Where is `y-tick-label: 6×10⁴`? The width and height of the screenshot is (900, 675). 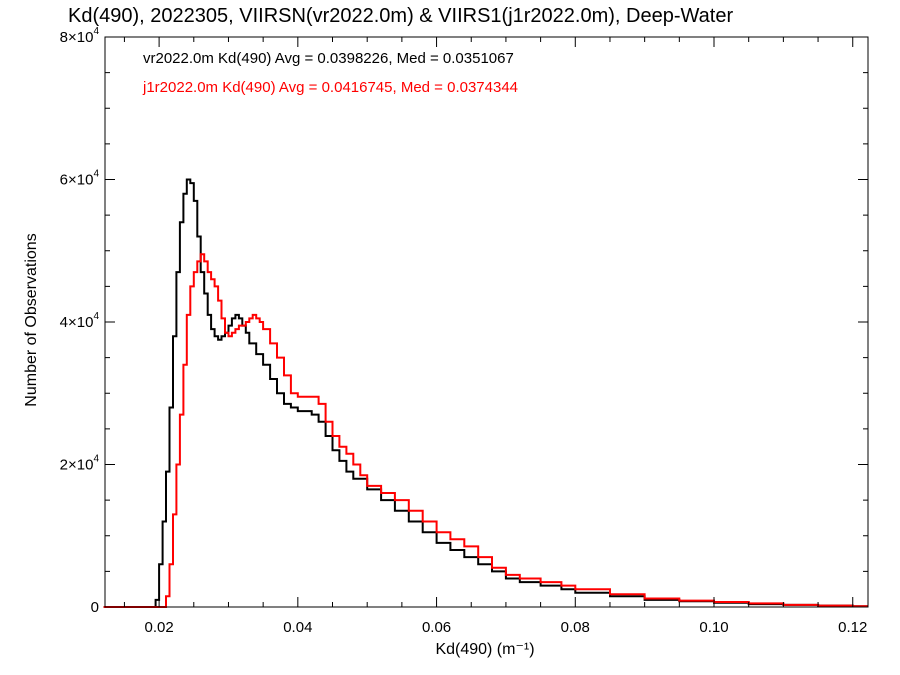
y-tick-label: 6×10⁴ is located at coordinates (80, 179).